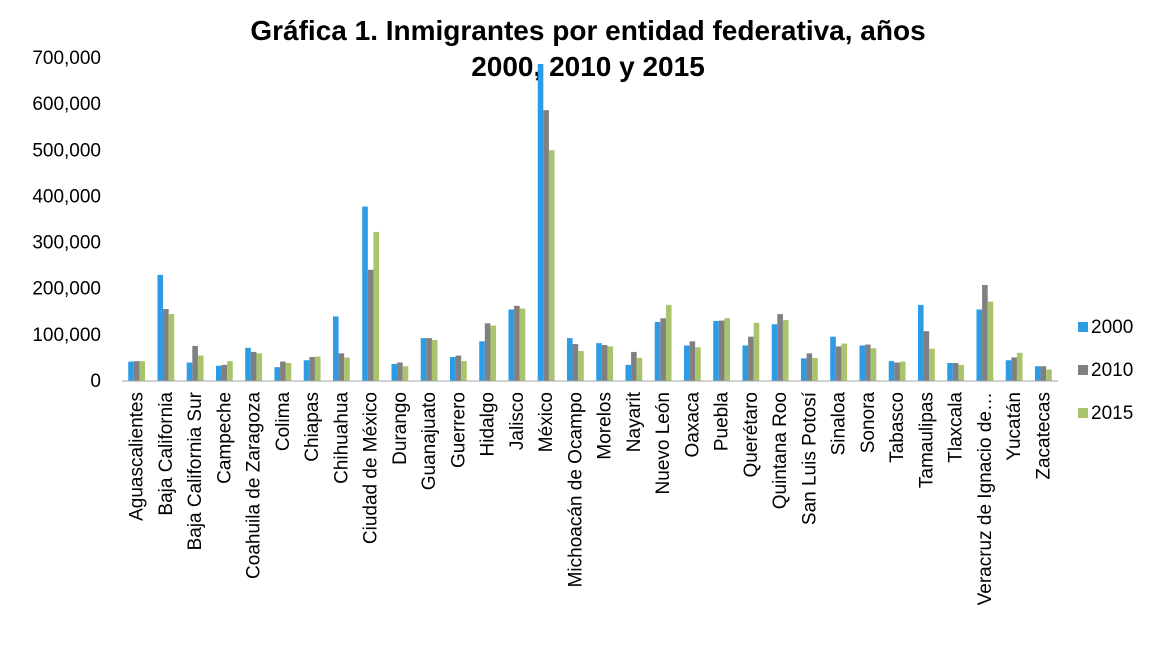  What do you see at coordinates (634, 421) in the screenshot?
I see `x-category-label: Nayarit` at bounding box center [634, 421].